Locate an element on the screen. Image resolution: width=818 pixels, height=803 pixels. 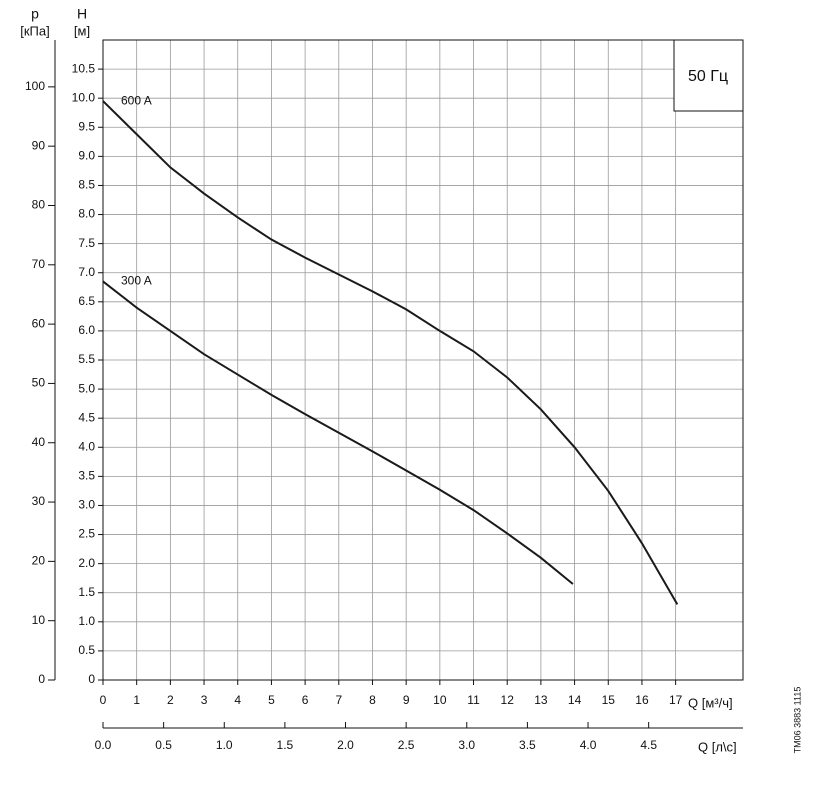
watermark: TM06 3883 1115 is located at coordinates (797, 720).